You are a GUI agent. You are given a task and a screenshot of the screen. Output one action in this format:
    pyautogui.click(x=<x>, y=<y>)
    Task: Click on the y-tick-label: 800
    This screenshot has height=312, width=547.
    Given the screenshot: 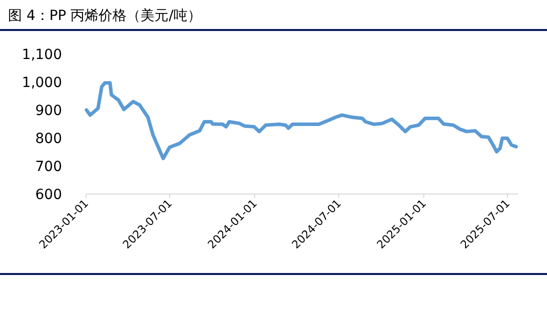 What is the action you would take?
    pyautogui.click(x=48, y=139)
    